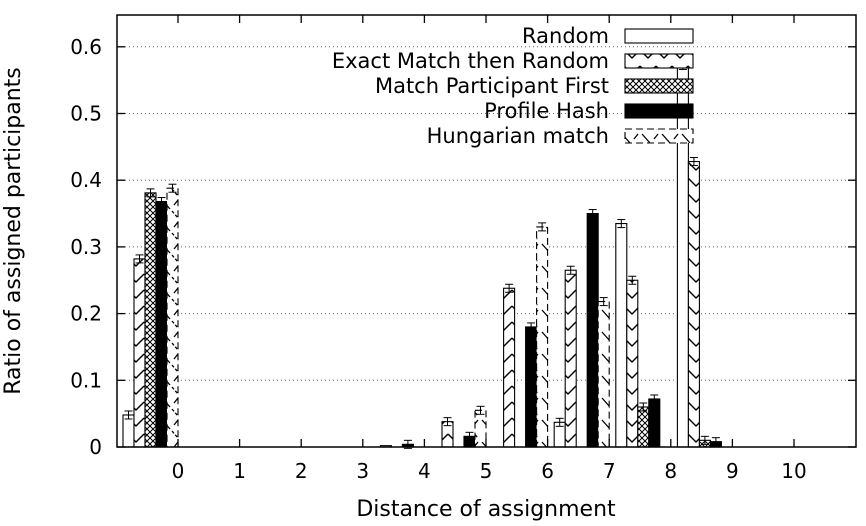  Describe the element at coordinates (86, 380) in the screenshot. I see `y-tick-label: 0.1` at that location.